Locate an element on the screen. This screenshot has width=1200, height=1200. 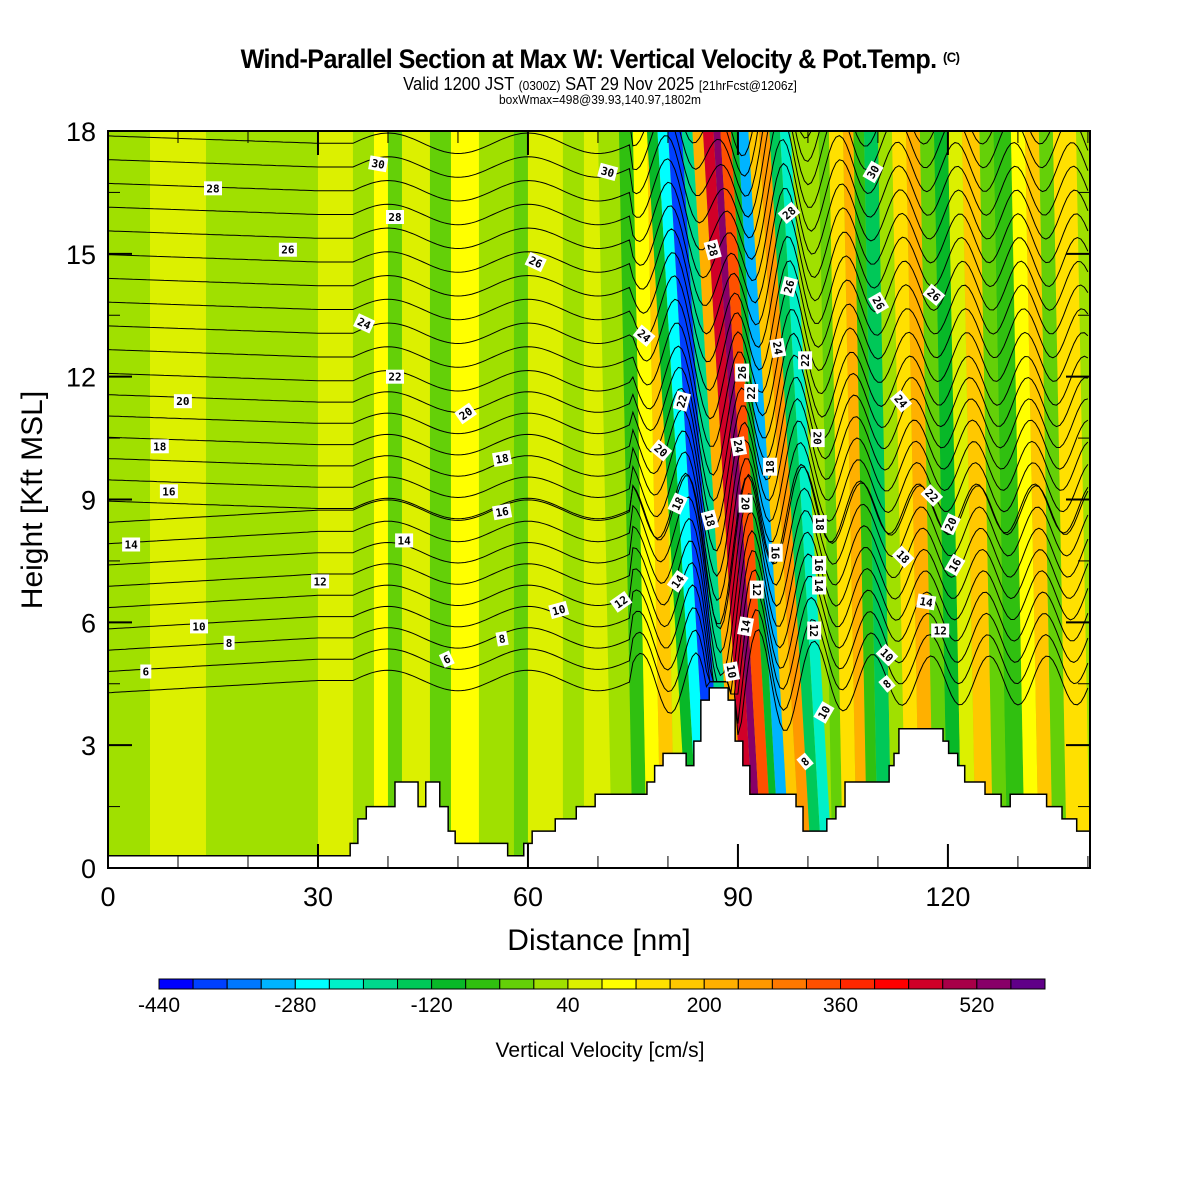
y-tick-label: 18 is located at coordinates (81, 132).